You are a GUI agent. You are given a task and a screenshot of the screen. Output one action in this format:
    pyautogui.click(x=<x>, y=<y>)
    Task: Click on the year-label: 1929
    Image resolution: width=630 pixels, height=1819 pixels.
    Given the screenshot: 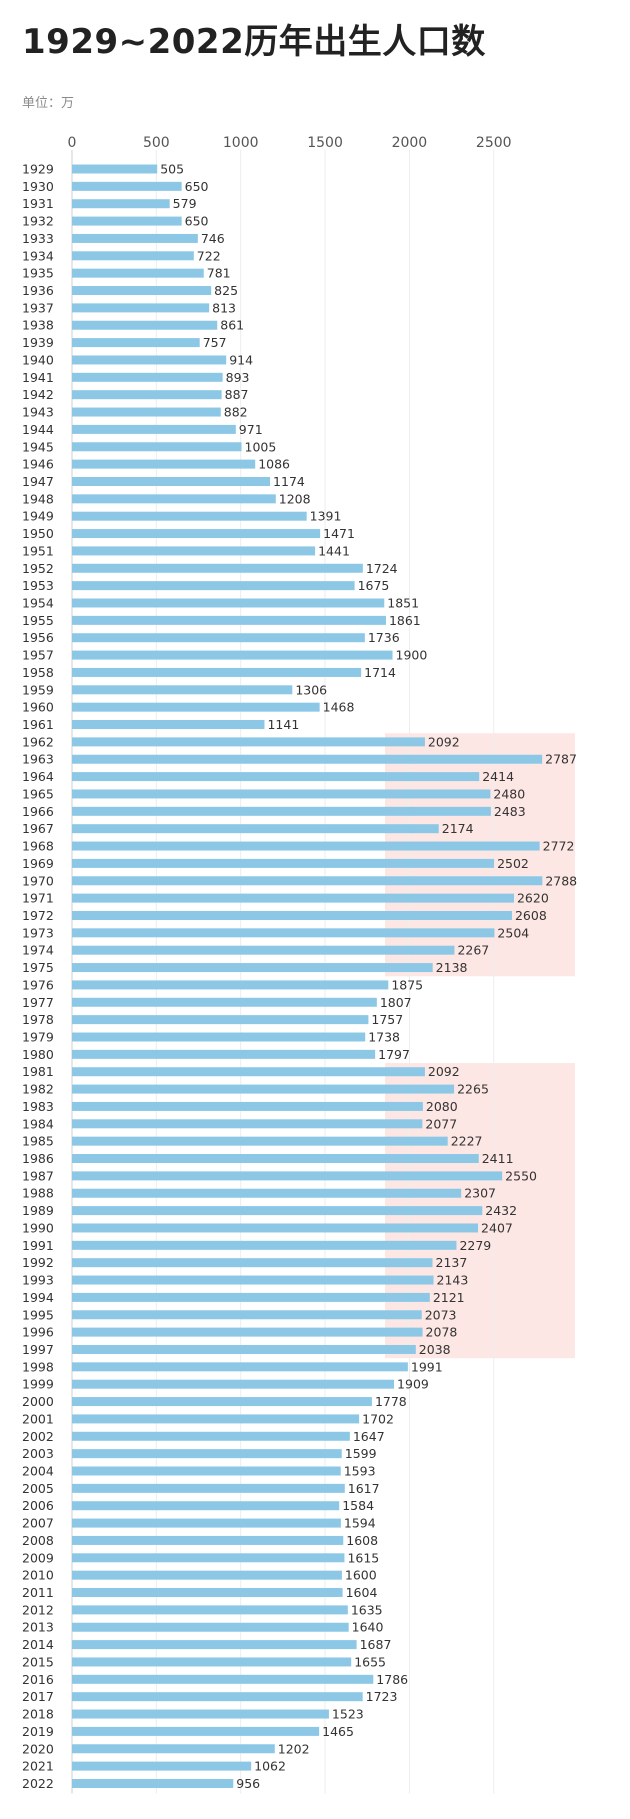 What is the action you would take?
    pyautogui.click(x=38, y=169)
    